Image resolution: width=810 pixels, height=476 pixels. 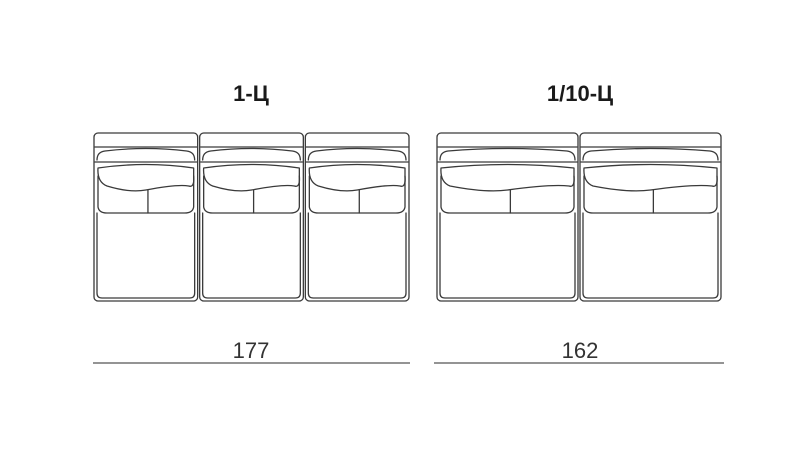 I want to click on left-sofa-diagram, so click(x=251, y=217).